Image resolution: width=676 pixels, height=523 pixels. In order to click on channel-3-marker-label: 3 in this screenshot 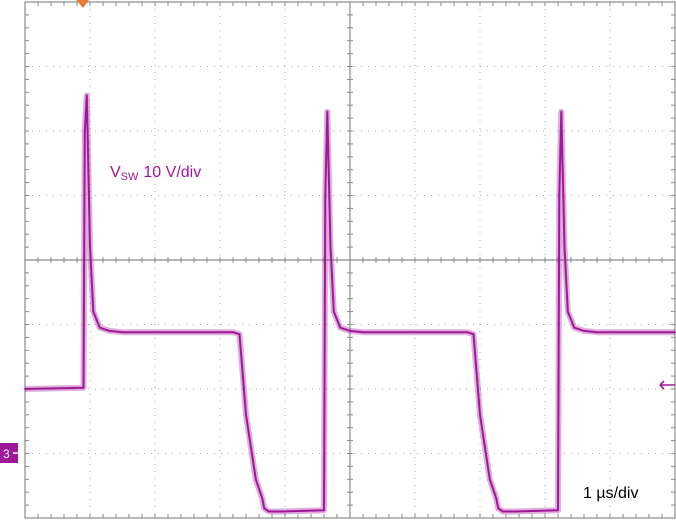, I will do `click(6, 454)`.